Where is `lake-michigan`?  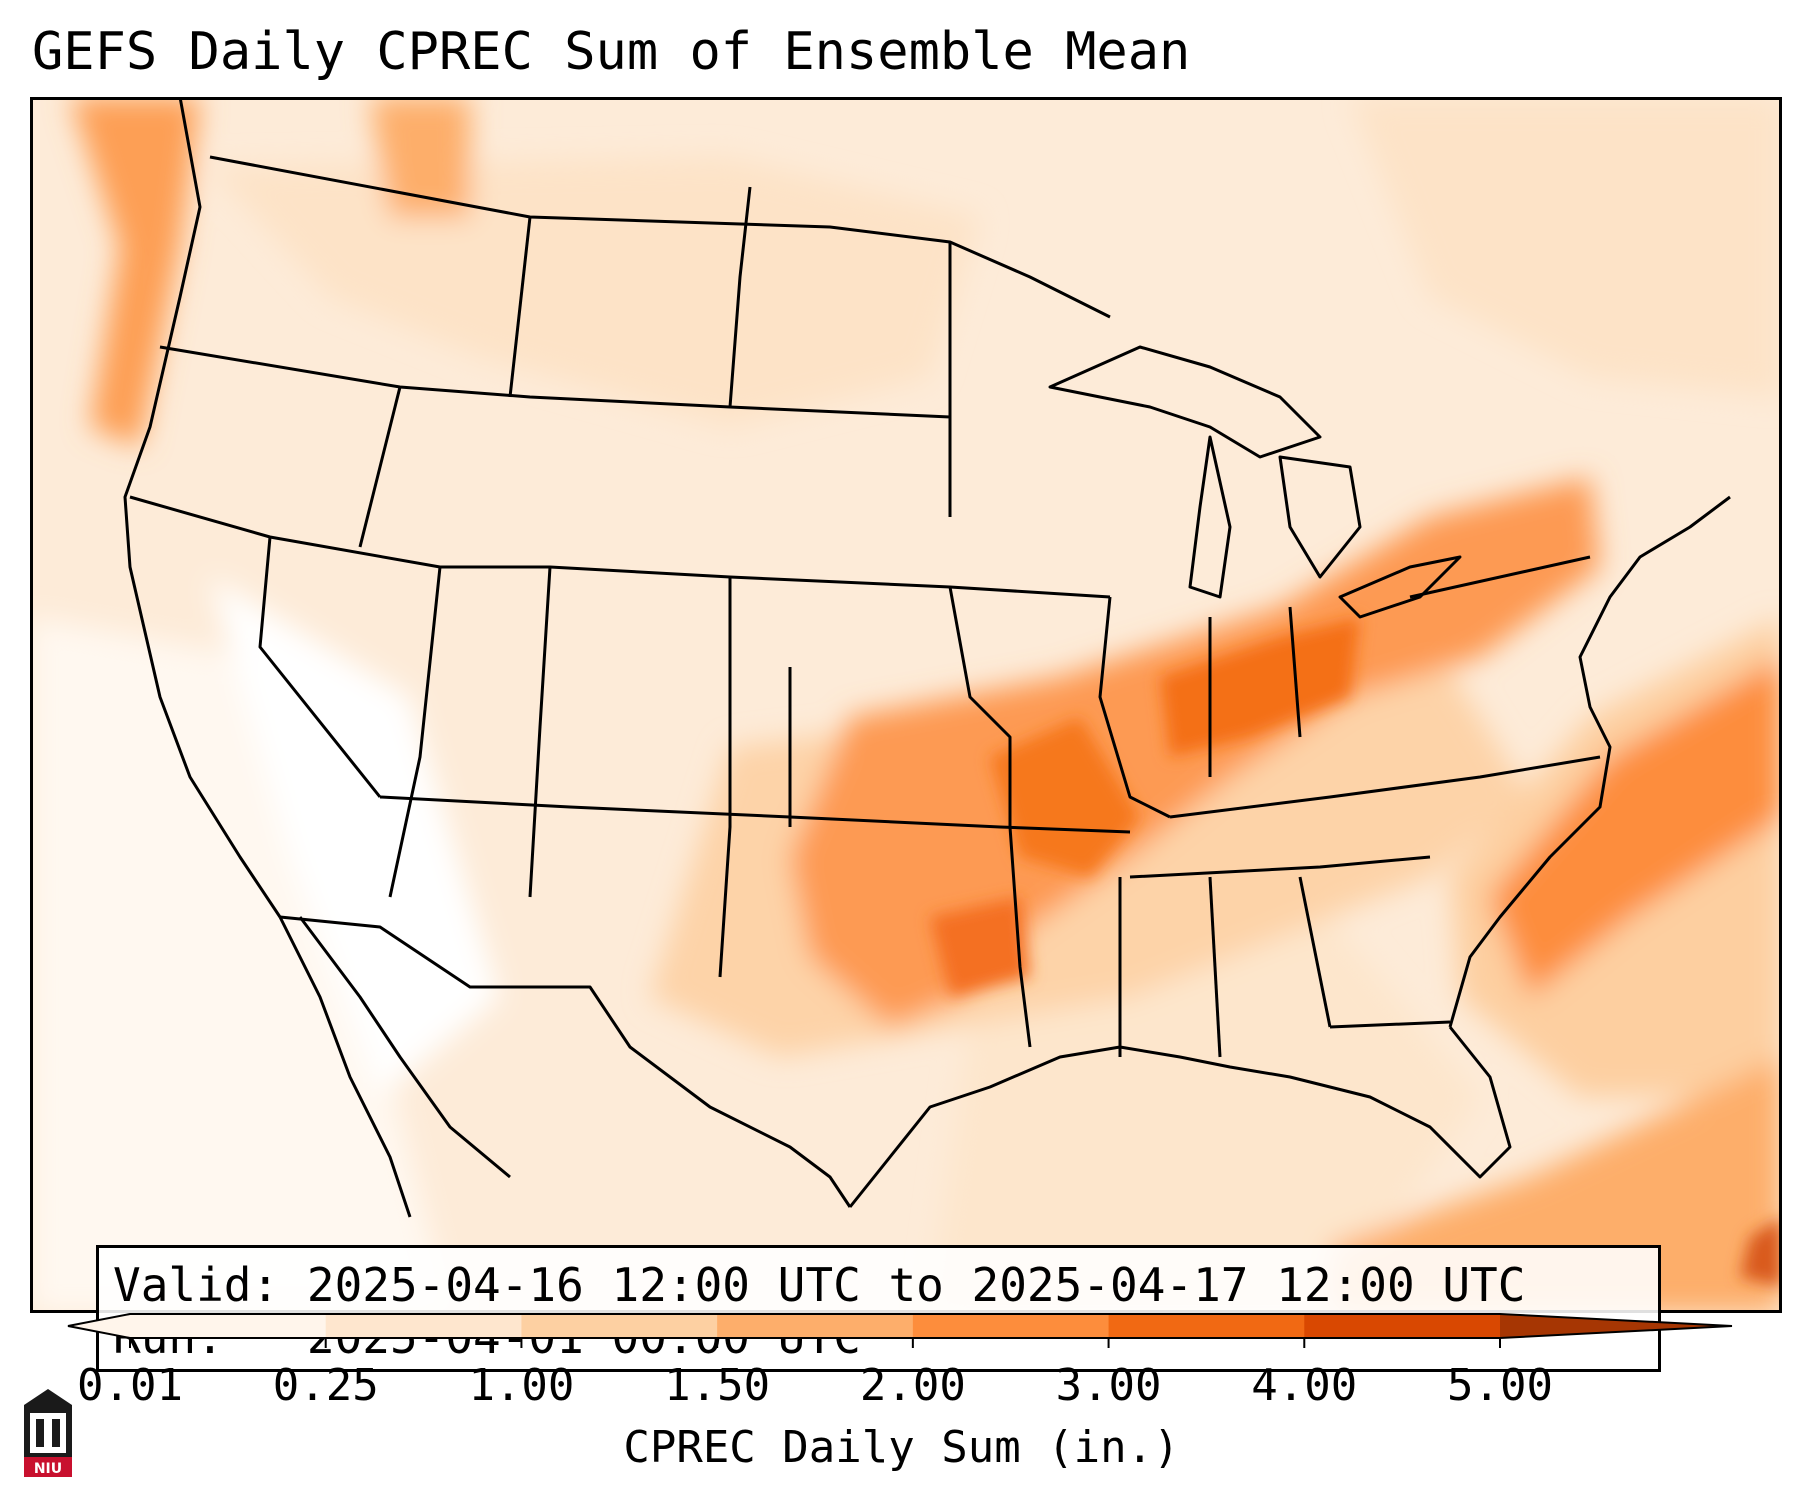 lake-michigan is located at coordinates (1210, 517).